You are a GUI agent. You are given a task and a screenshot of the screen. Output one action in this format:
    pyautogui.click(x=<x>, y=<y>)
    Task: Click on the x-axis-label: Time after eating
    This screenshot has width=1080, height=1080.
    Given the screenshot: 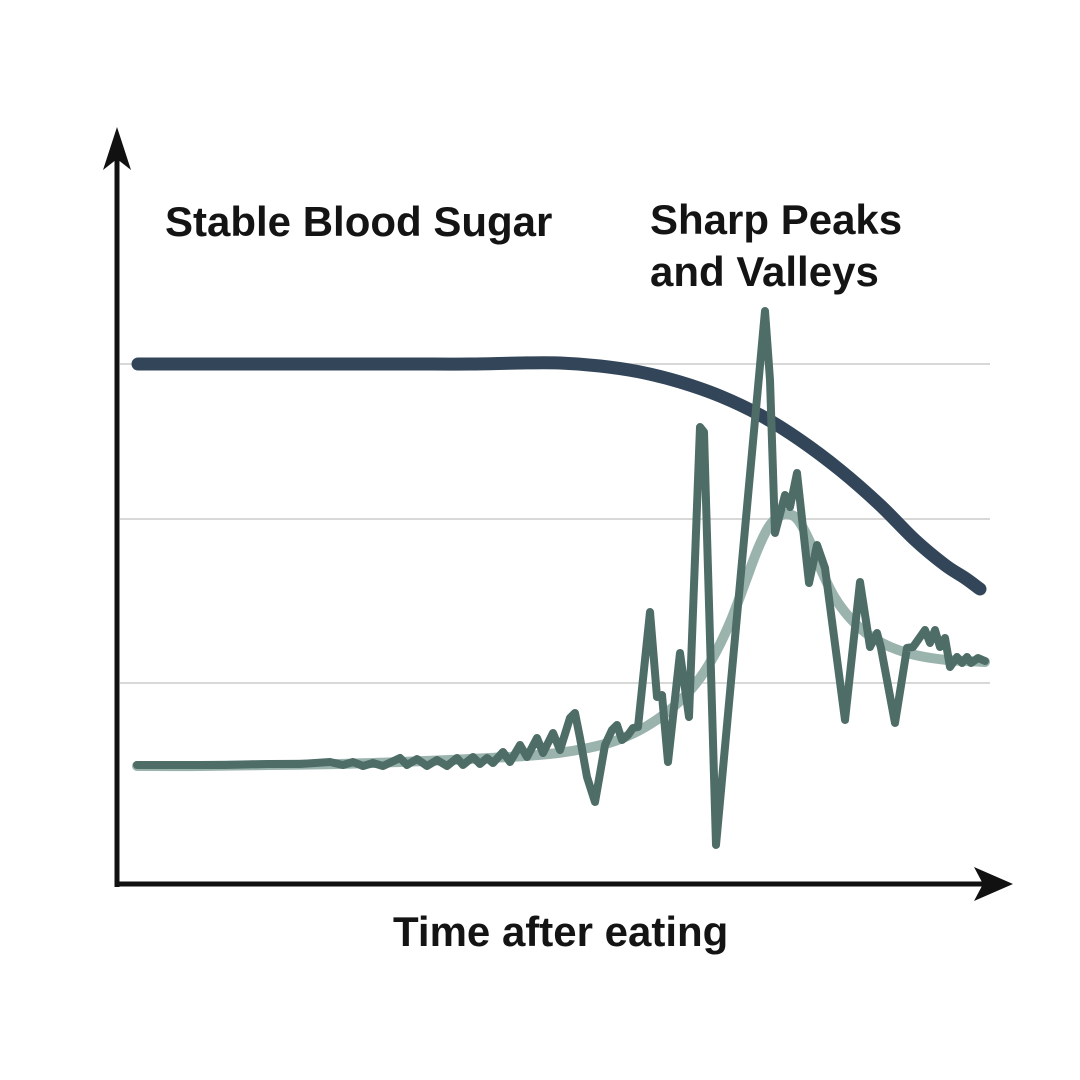 What is the action you would take?
    pyautogui.click(x=560, y=931)
    